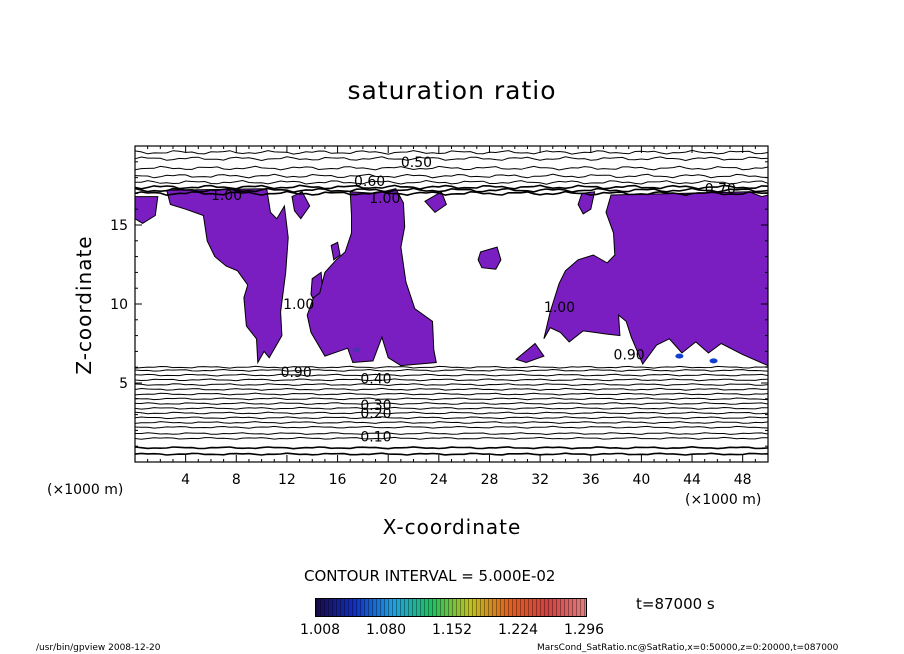 The width and height of the screenshot is (904, 654). What do you see at coordinates (723, 500) in the screenshot?
I see `x-axis-unit: (×1000 m)` at bounding box center [723, 500].